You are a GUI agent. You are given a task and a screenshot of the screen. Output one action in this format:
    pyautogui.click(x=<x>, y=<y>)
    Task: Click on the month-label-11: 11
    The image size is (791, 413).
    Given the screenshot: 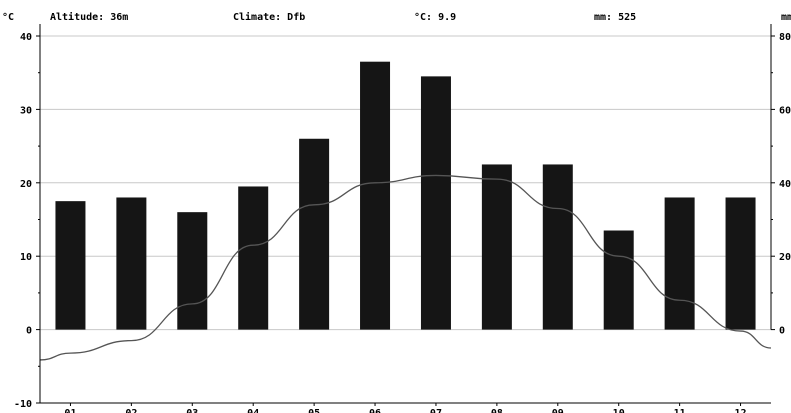 What is the action you would take?
    pyautogui.click(x=680, y=410)
    